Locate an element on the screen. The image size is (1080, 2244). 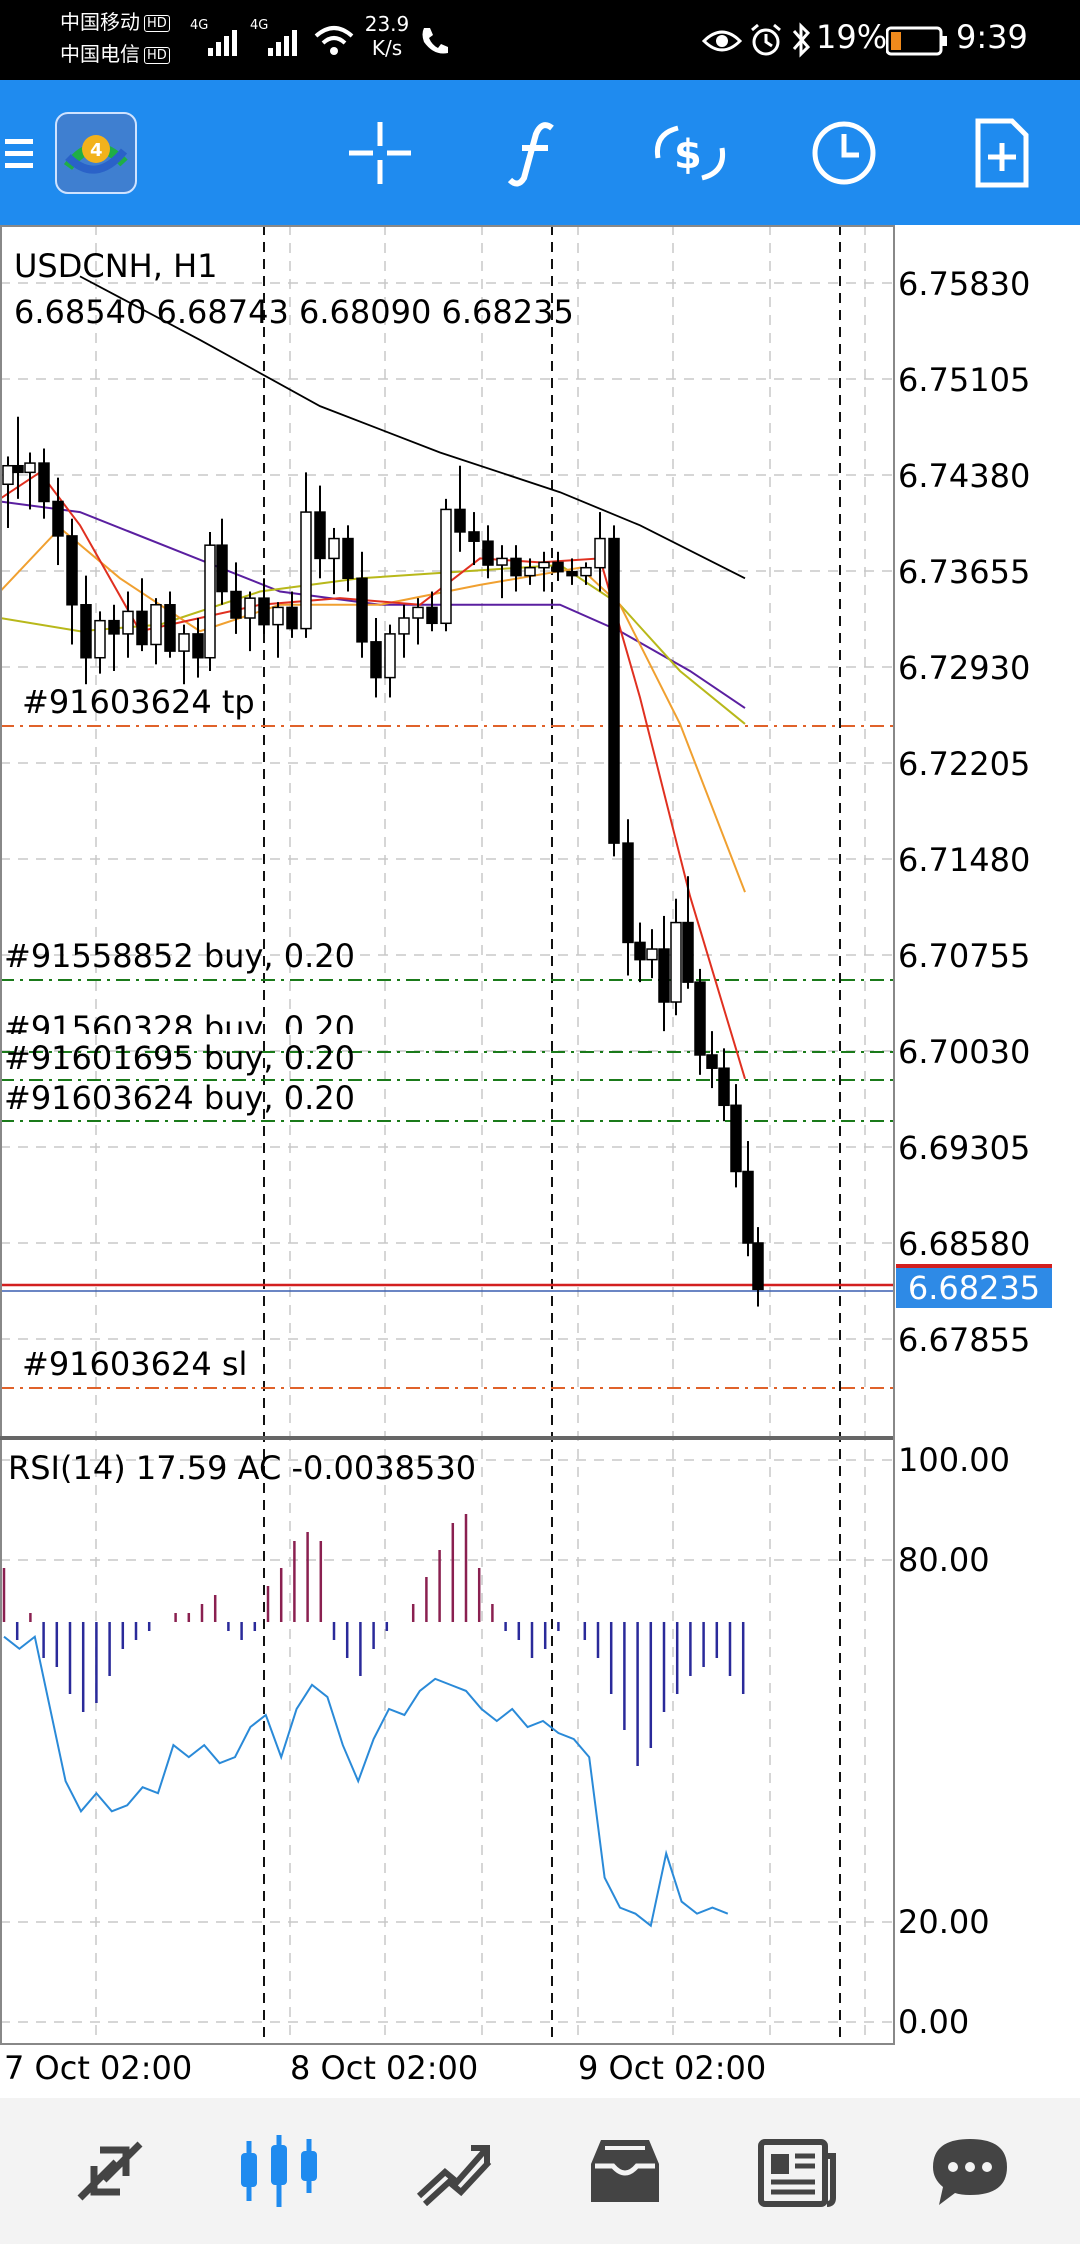
buy-order-label: #91560328 buy, 0.20 is located at coordinates (179, 1023).